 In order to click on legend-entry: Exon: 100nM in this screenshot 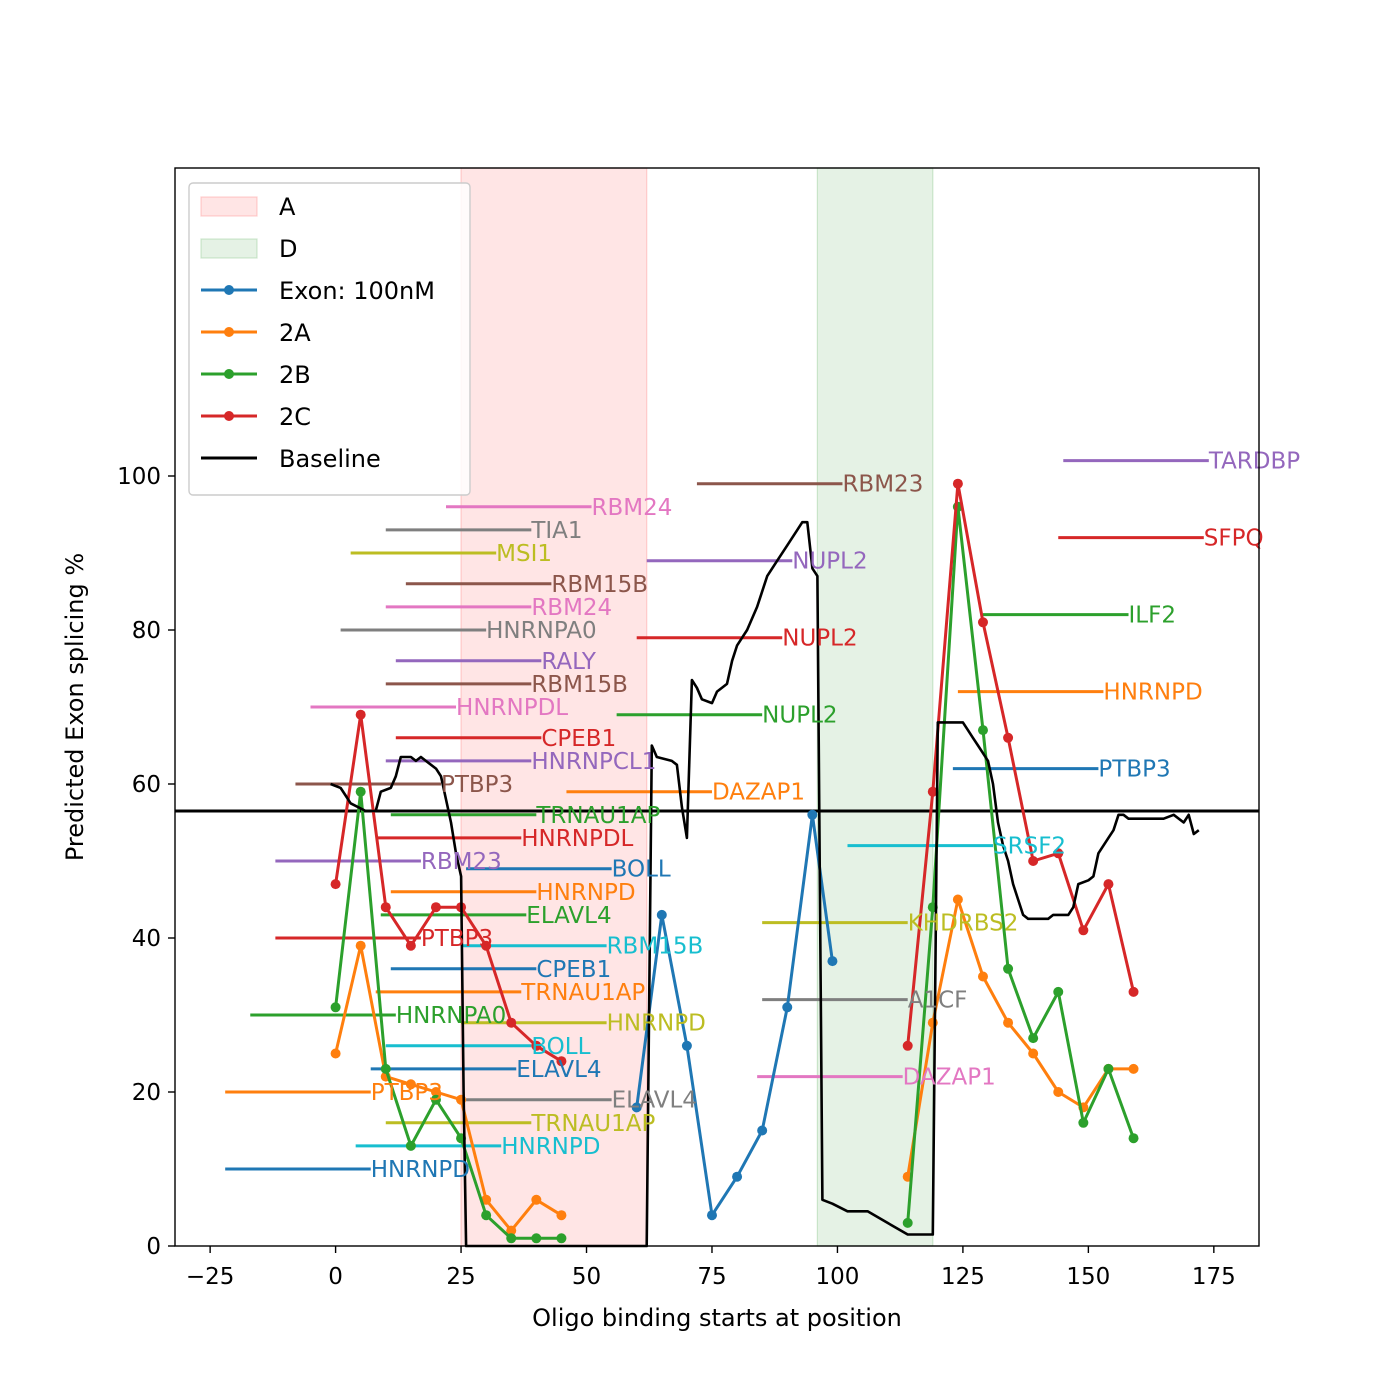, I will do `click(318, 291)`.